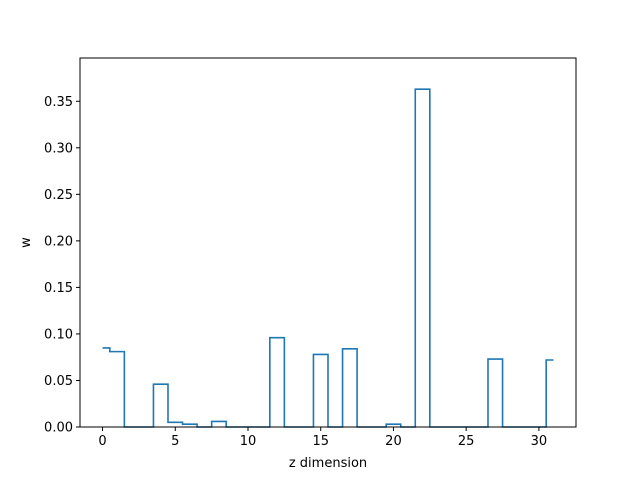  Describe the element at coordinates (466, 441) in the screenshot. I see `x-tick-label: 25` at that location.